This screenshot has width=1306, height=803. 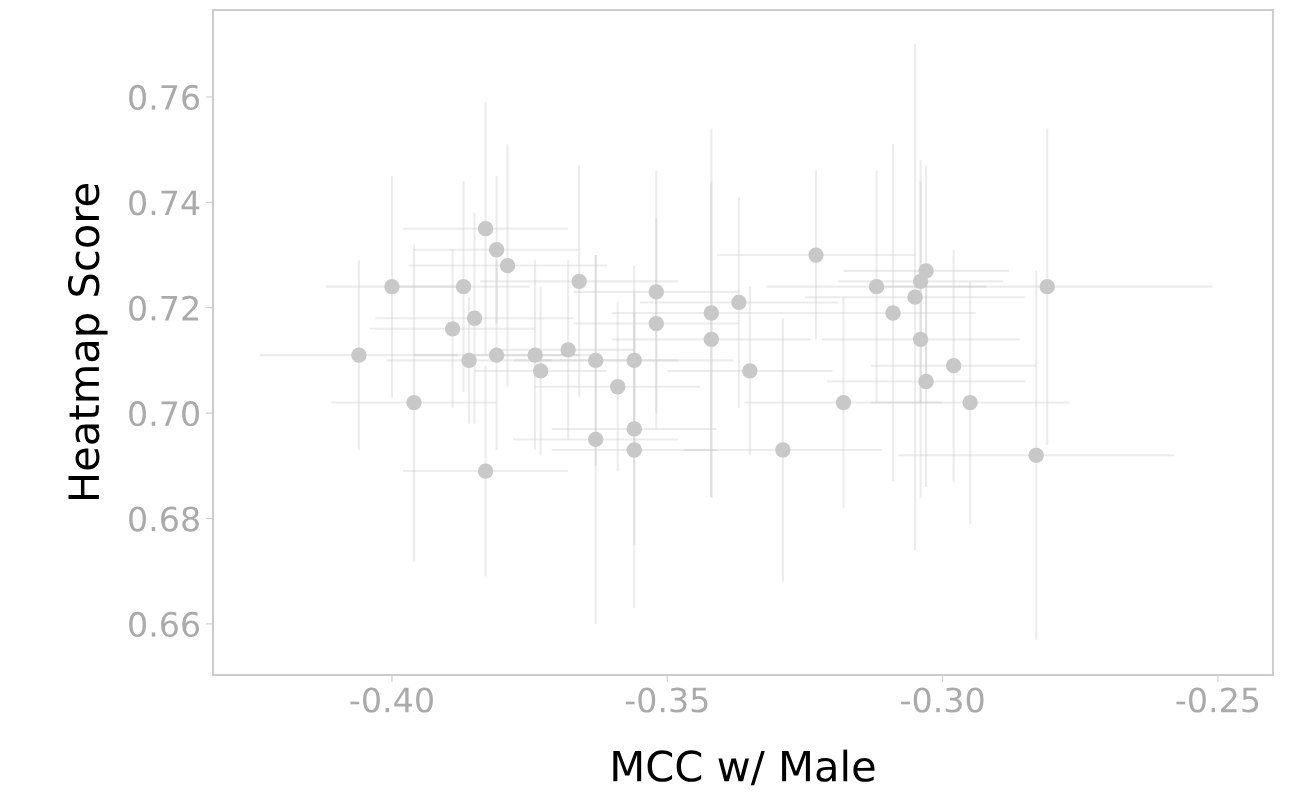 I want to click on x-axis-title: MCC w/ Male, so click(x=744, y=767).